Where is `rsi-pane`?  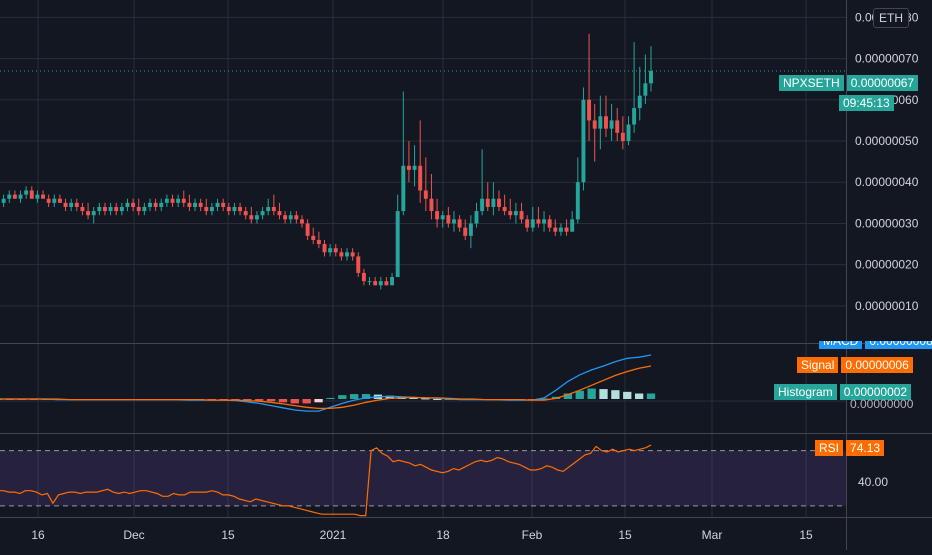 rsi-pane is located at coordinates (423, 480).